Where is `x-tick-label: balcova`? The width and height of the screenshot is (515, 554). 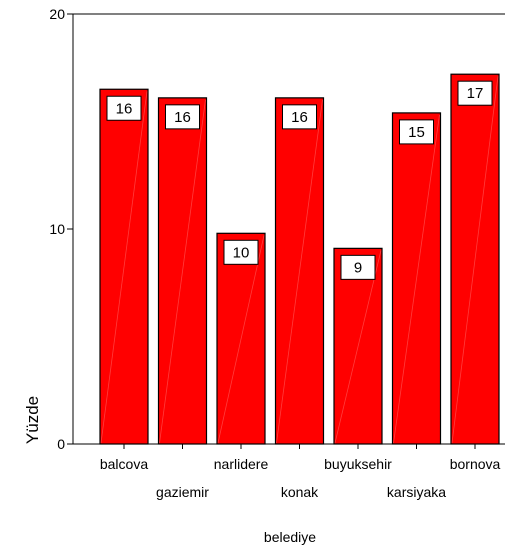 x-tick-label: balcova is located at coordinates (124, 464).